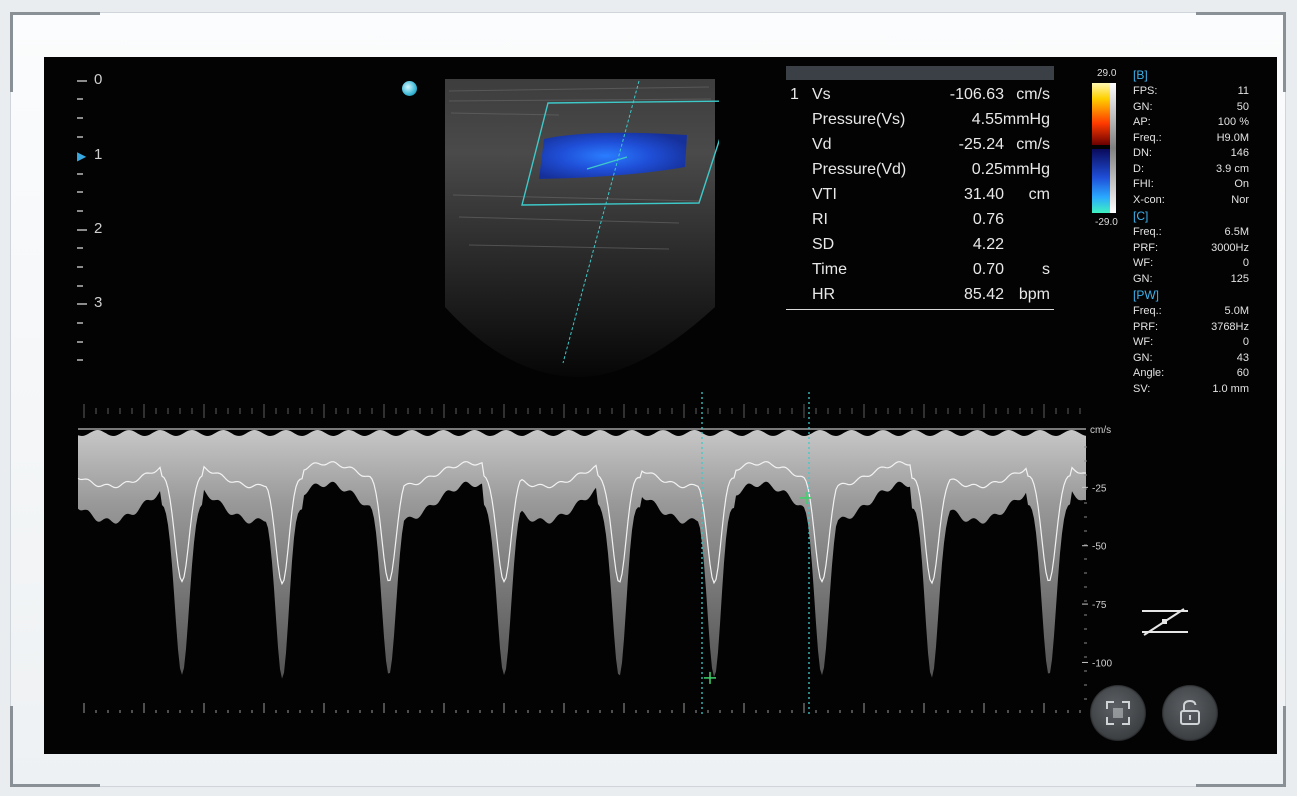 The height and width of the screenshot is (796, 1297). I want to click on measurement-label: Vd, so click(822, 144).